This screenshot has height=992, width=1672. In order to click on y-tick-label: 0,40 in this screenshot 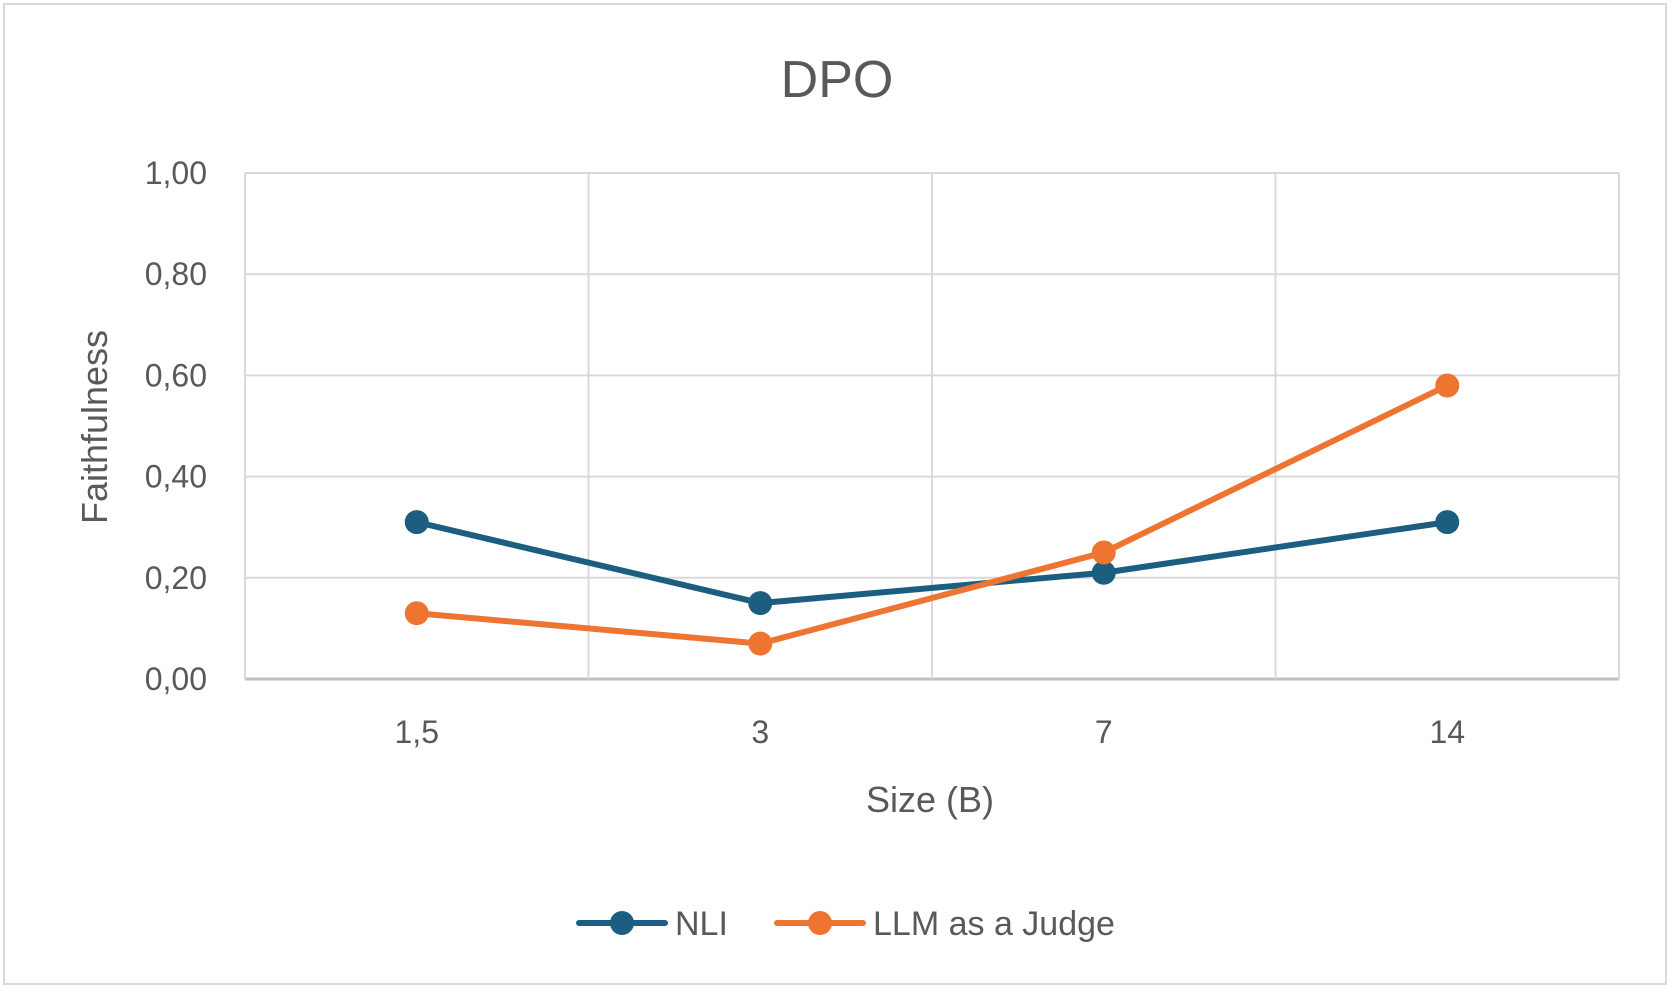, I will do `click(176, 477)`.